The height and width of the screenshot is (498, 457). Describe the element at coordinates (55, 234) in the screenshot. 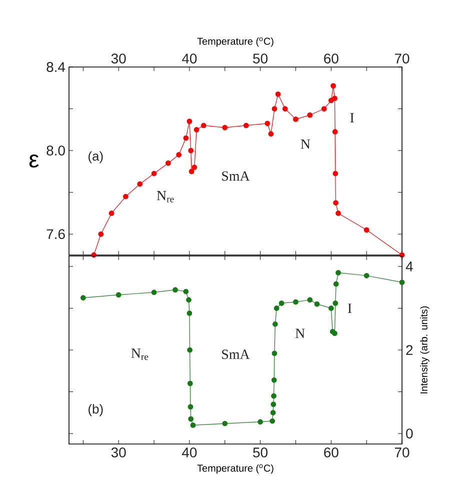

I see `y-tick-label: 7.6` at that location.